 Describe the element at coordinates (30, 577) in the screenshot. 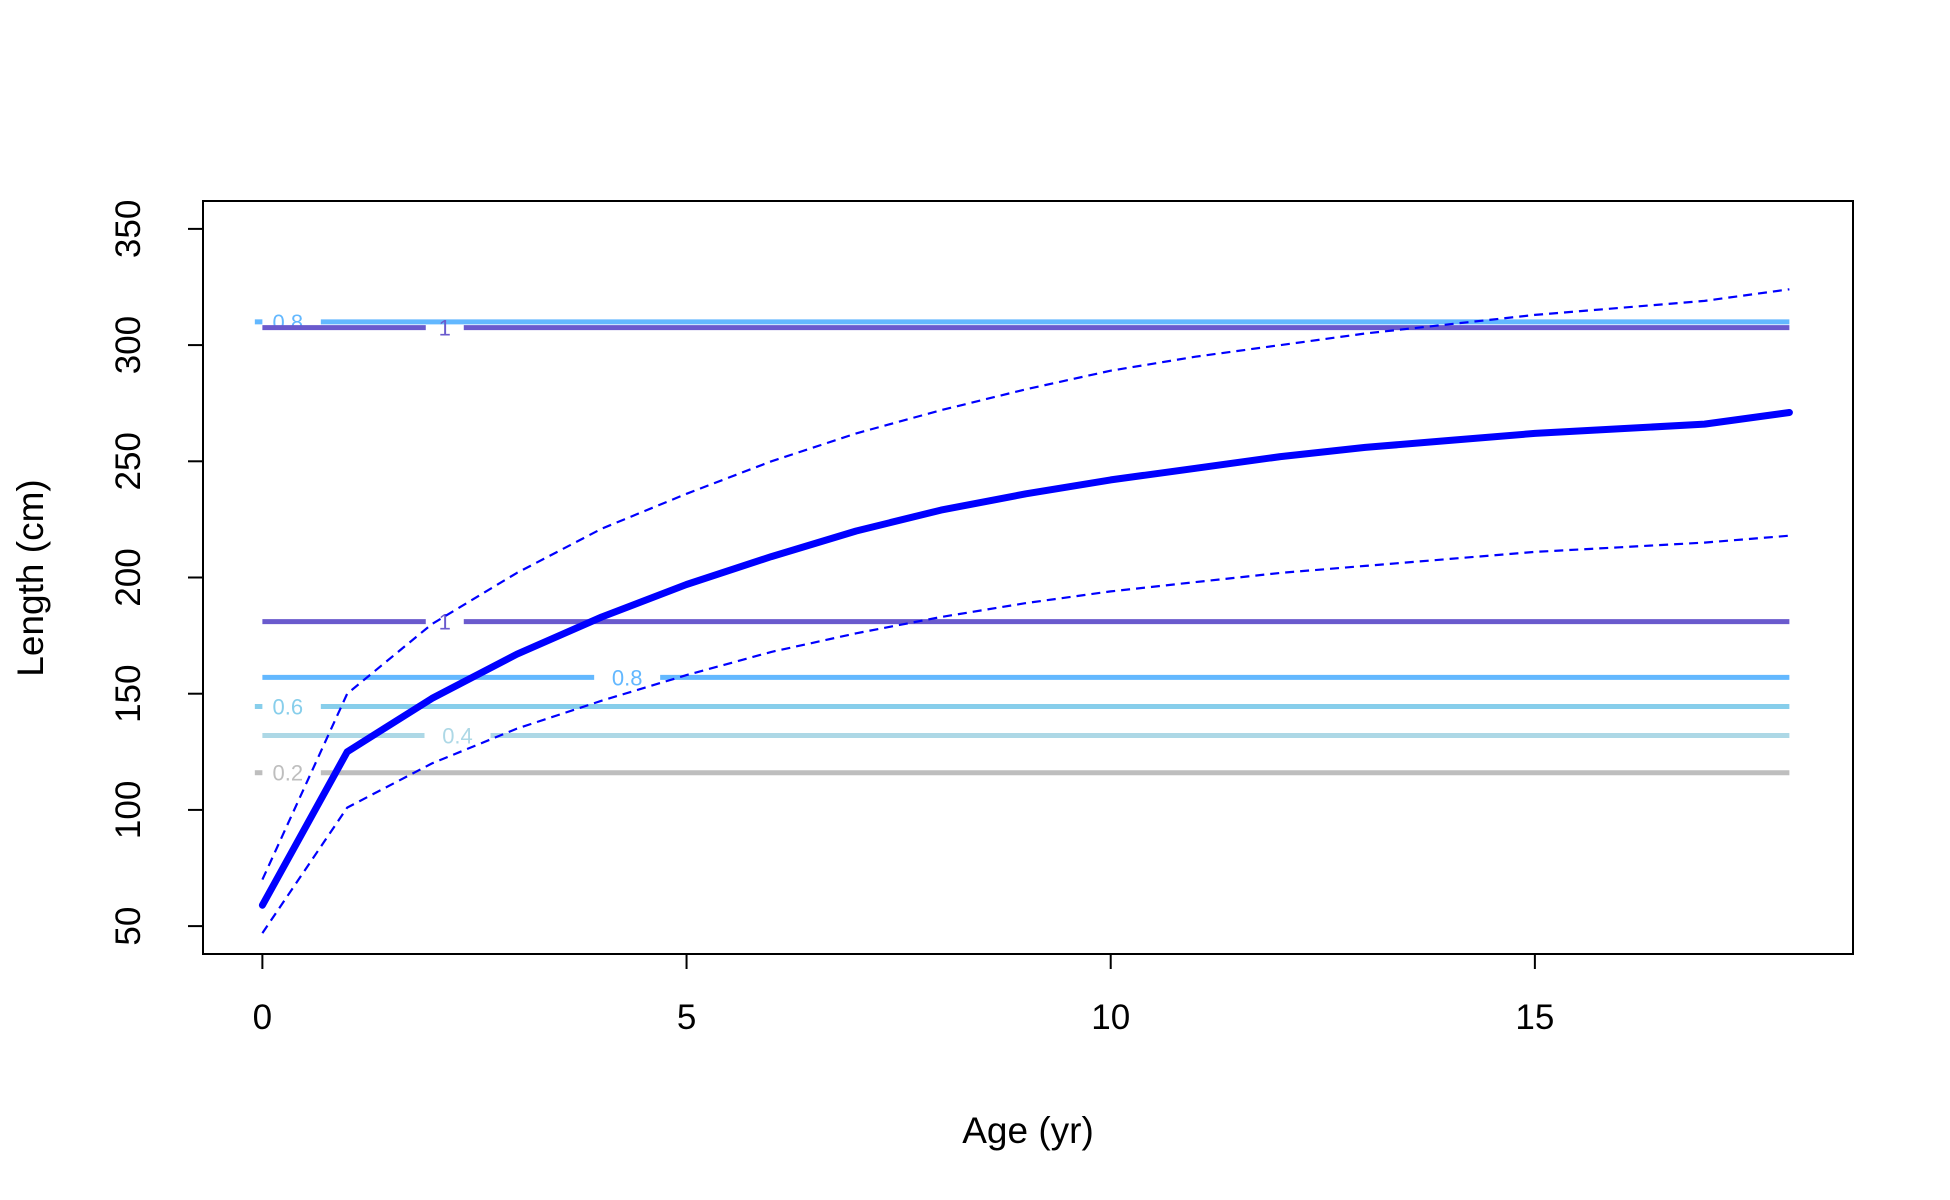

I see `y-axis-title: Length (cm)` at that location.